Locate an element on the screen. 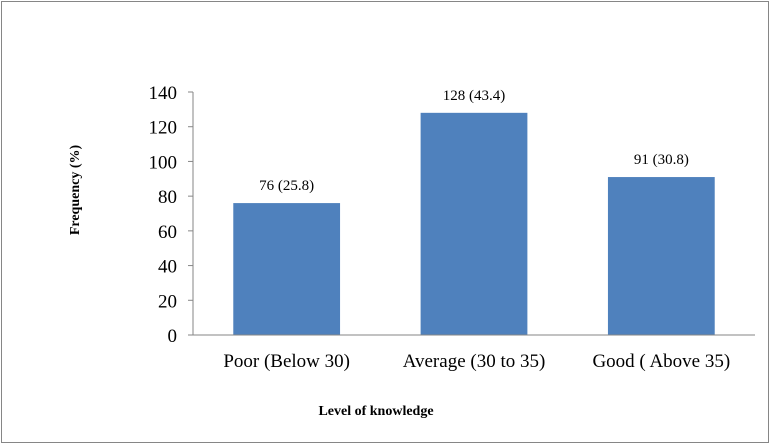 Image resolution: width=772 pixels, height=446 pixels. y-tick-label: 0 is located at coordinates (173, 336).